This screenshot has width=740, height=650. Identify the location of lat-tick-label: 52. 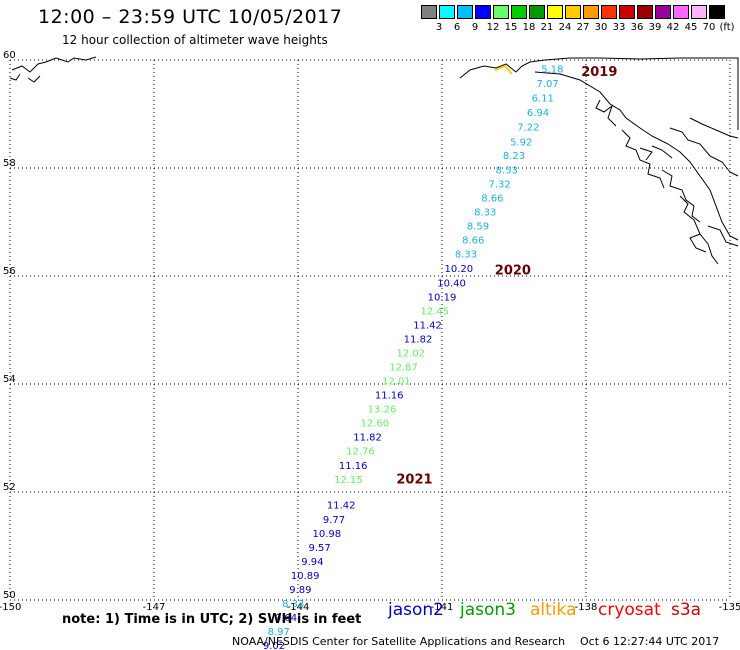
(9, 487).